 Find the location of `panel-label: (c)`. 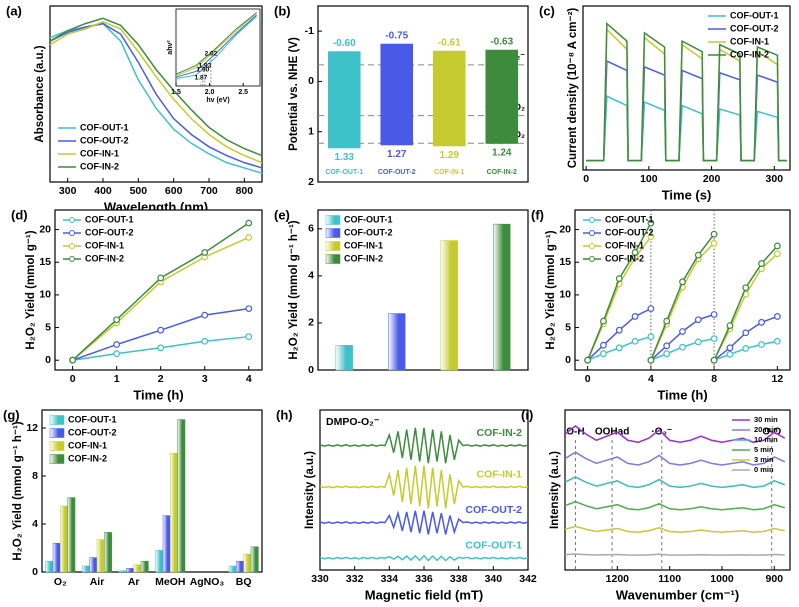

panel-label: (c) is located at coordinates (547, 10).